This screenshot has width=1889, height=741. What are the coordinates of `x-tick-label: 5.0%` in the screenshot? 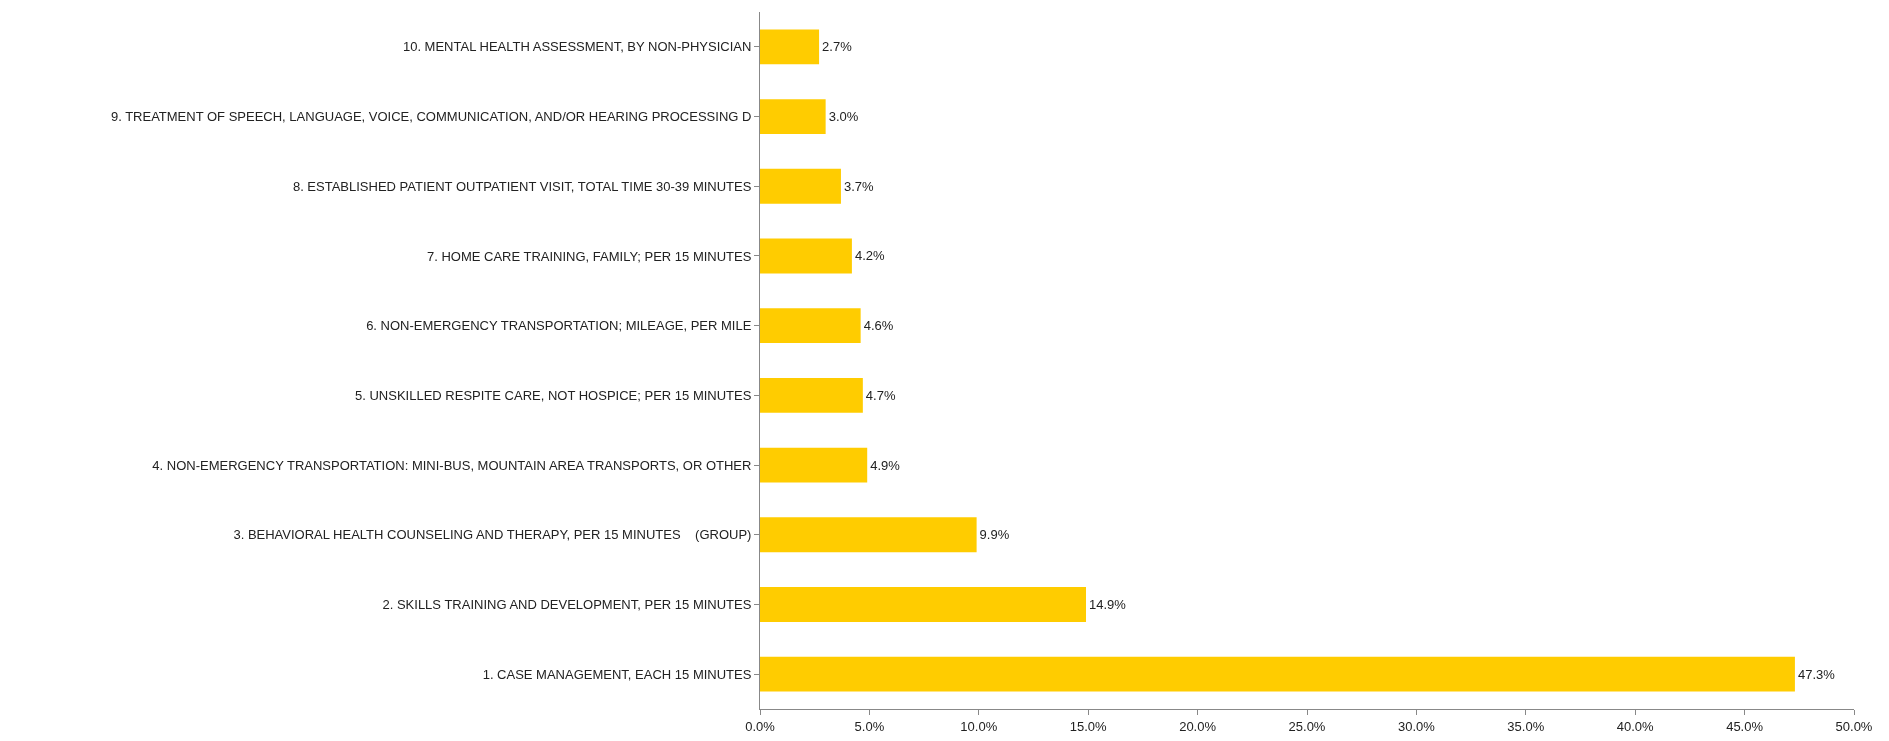 It's located at (869, 726).